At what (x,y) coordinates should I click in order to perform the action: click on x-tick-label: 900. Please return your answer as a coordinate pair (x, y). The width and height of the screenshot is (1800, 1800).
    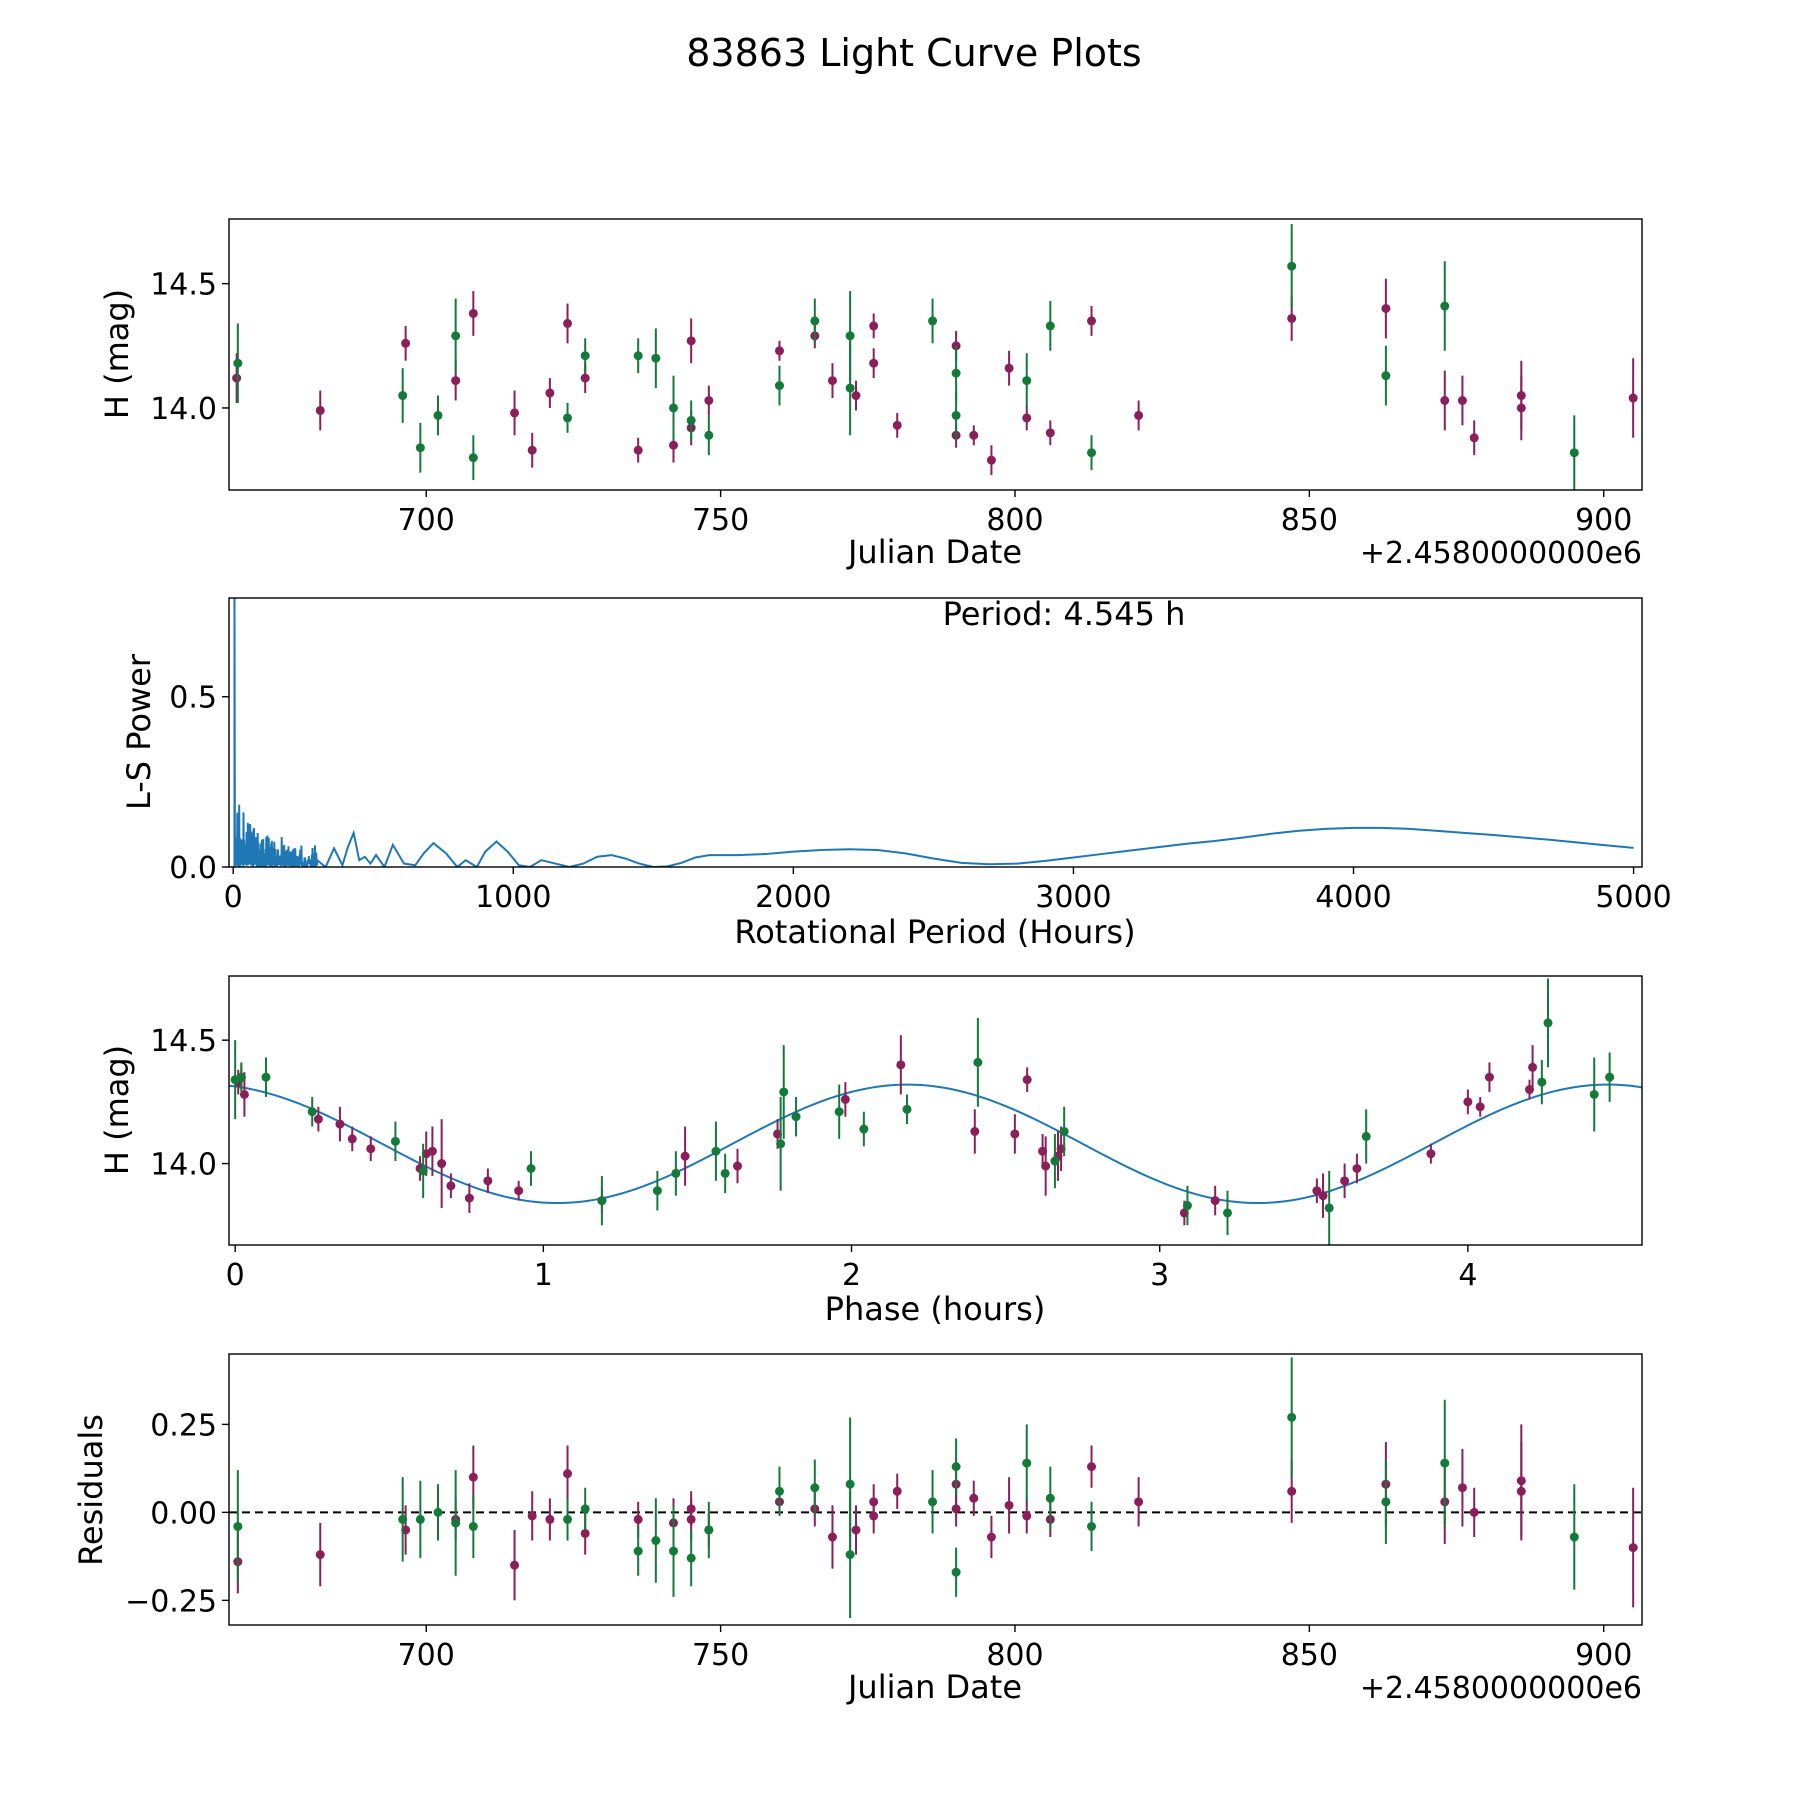
    Looking at the image, I should click on (1603, 520).